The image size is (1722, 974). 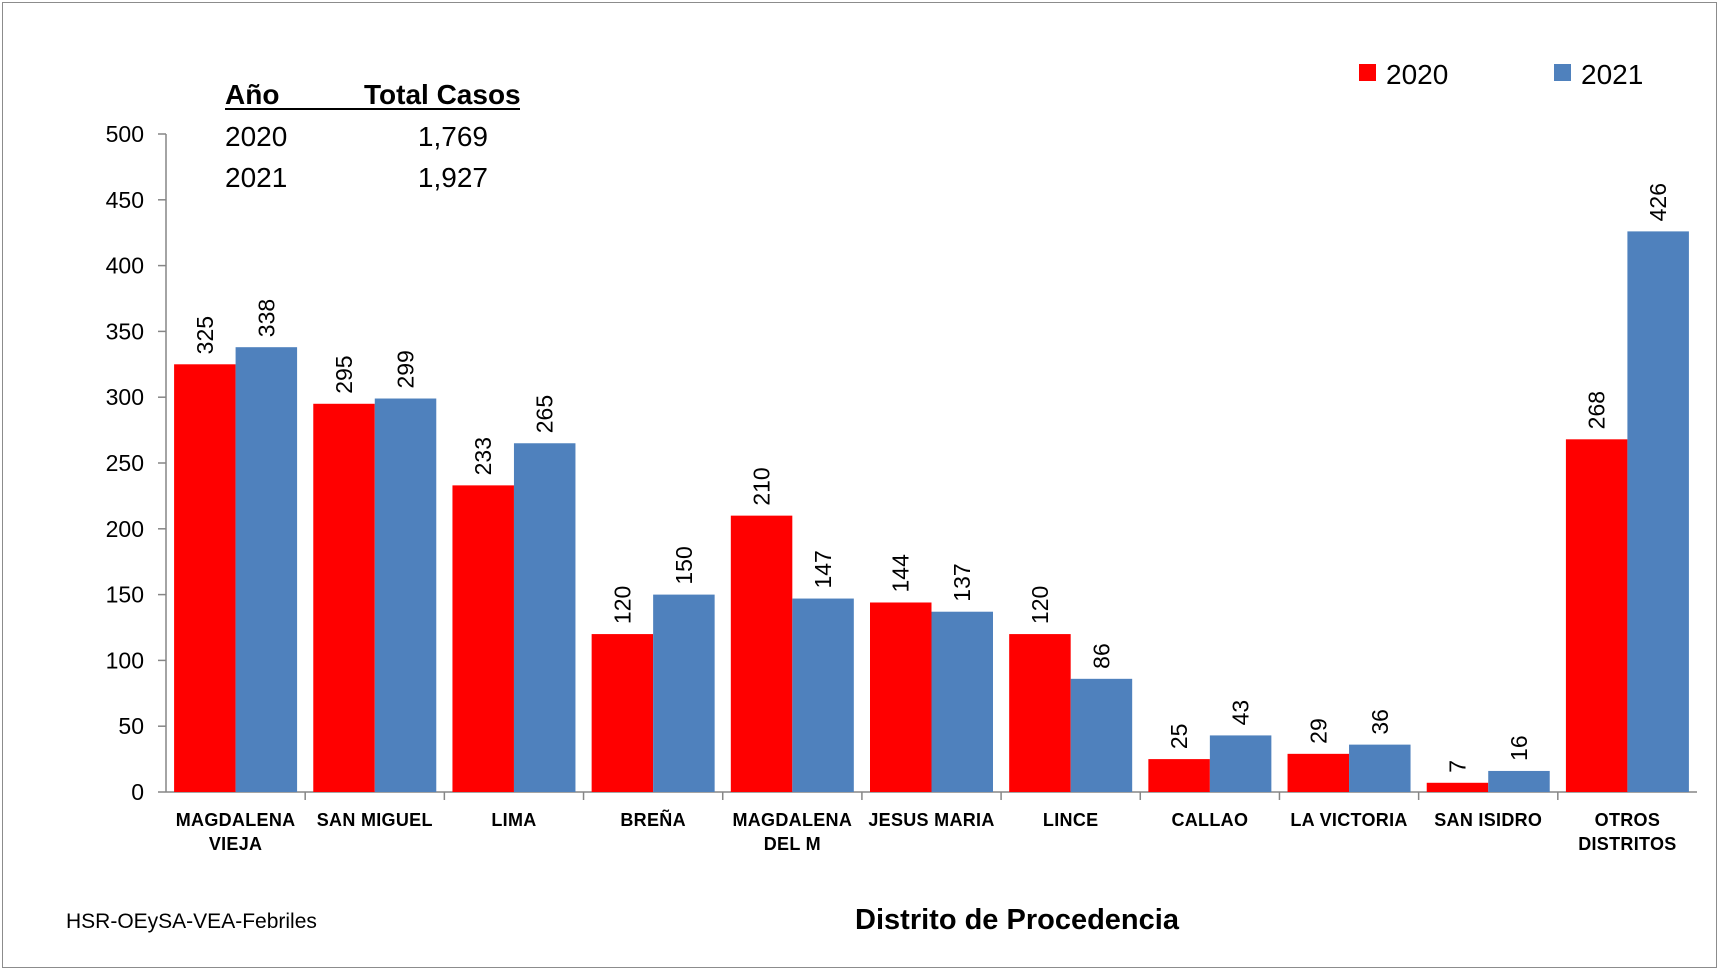 What do you see at coordinates (1658, 202) in the screenshot?
I see `data-label-2021: 426` at bounding box center [1658, 202].